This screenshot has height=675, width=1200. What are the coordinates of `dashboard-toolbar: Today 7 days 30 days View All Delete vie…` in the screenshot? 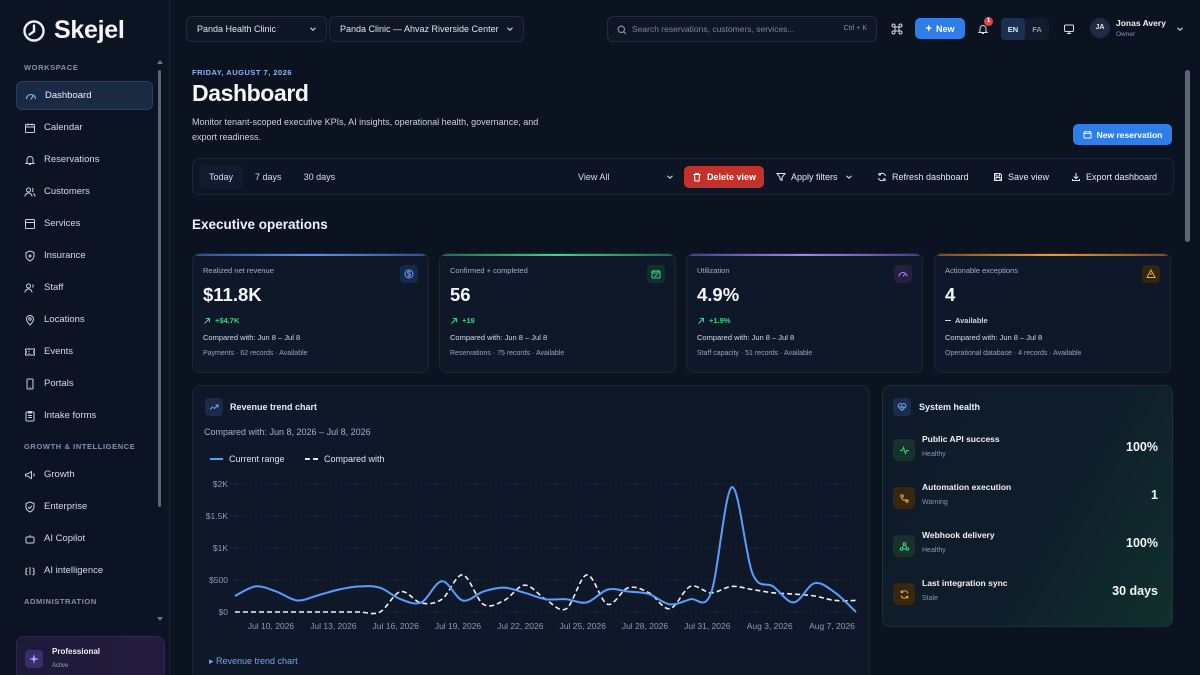 It's located at (683, 176).